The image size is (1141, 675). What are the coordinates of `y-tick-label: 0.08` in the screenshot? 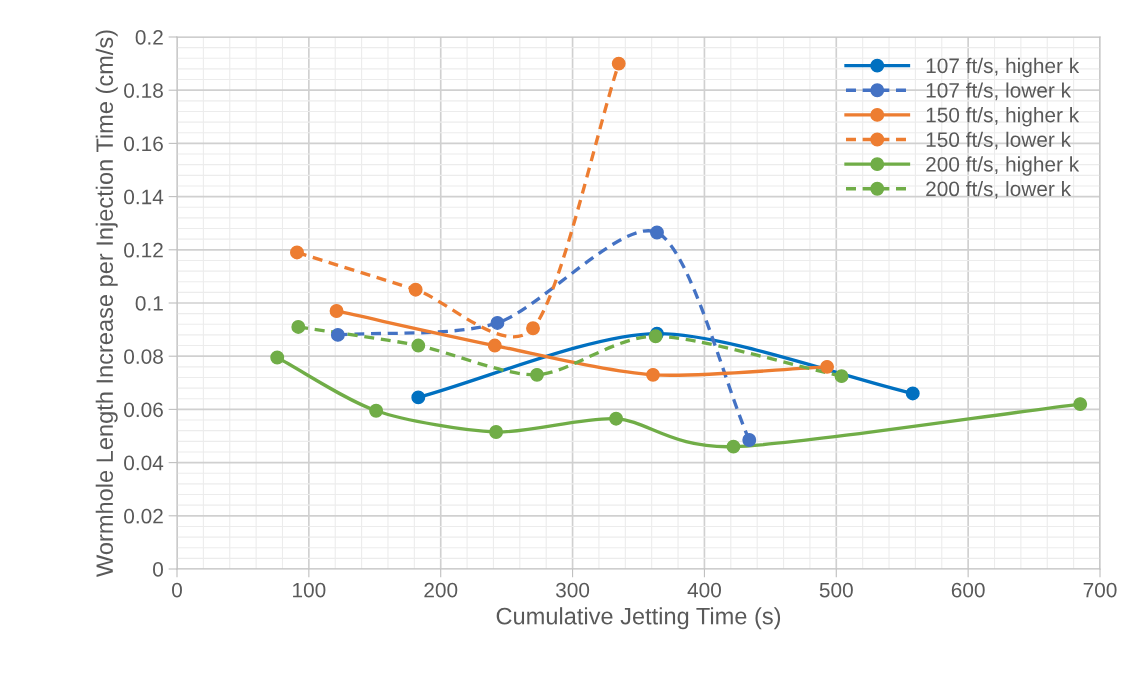 It's located at (143, 356).